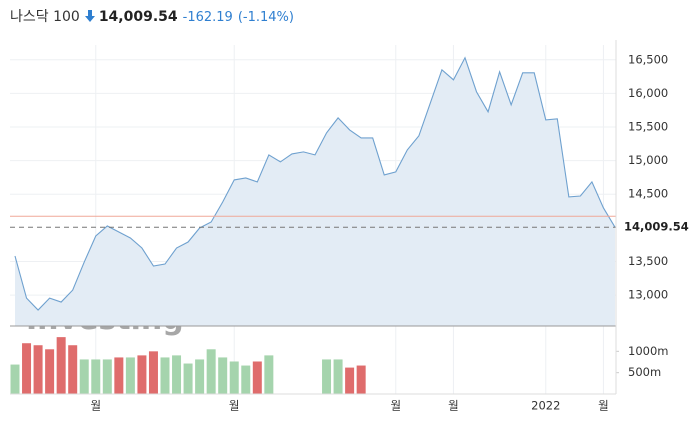 This screenshot has width=692, height=432. Describe the element at coordinates (648, 59) in the screenshot. I see `y-tick-label: 16,500` at that location.